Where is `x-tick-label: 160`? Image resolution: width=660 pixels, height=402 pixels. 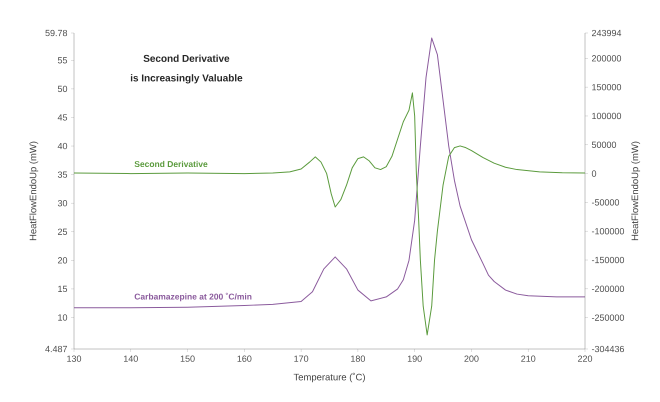
x-tick-label: 160 is located at coordinates (245, 359).